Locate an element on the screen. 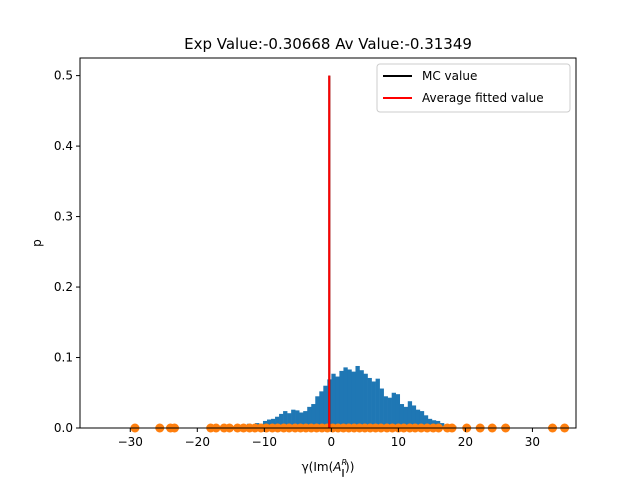  legend-label-mc-value: MC value is located at coordinates (449, 76).